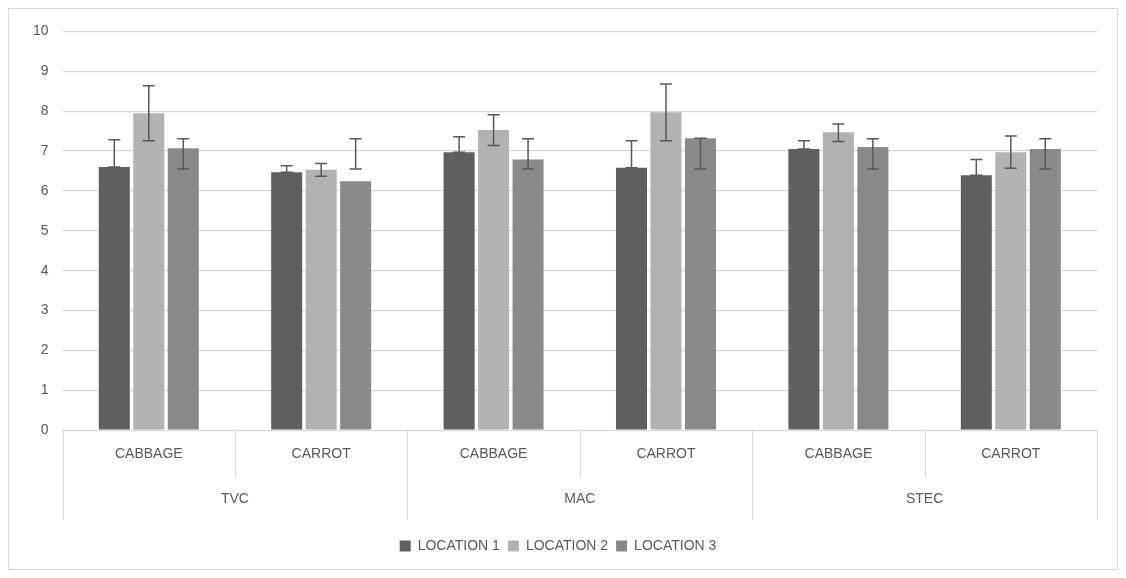 The height and width of the screenshot is (578, 1126). What do you see at coordinates (234, 498) in the screenshot?
I see `text: TVC` at bounding box center [234, 498].